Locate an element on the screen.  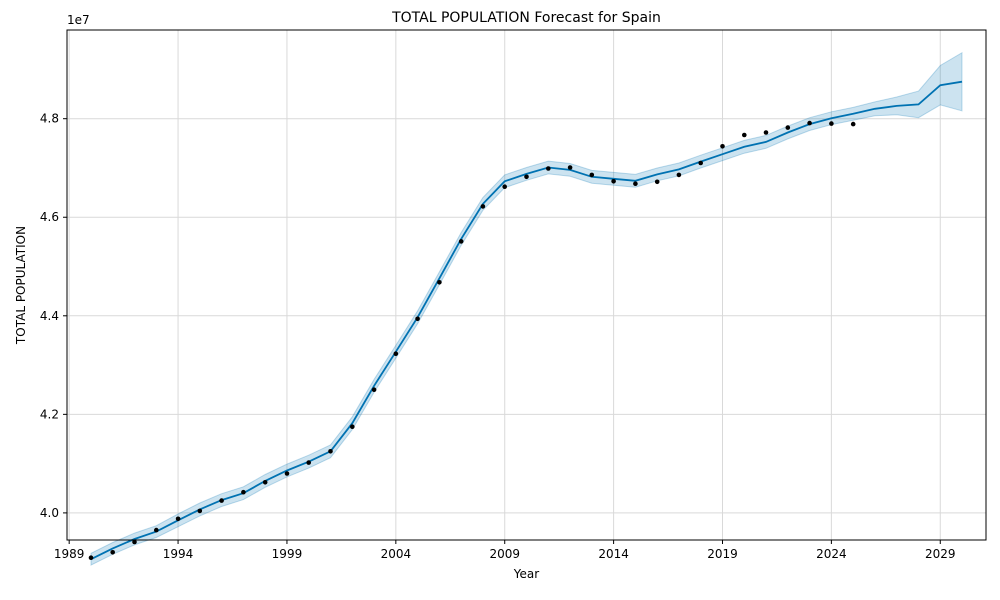
x-tick-label: 2009 is located at coordinates (504, 554).